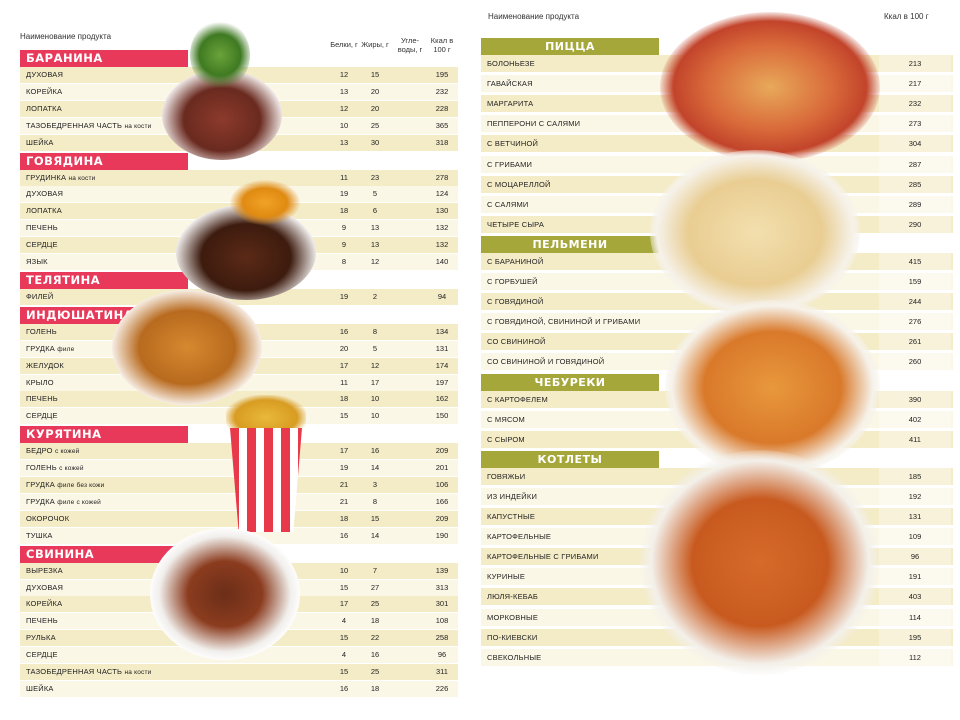 The image size is (960, 720). Describe the element at coordinates (442, 74) in the screenshot. I see `kcal-value: 195` at that location.